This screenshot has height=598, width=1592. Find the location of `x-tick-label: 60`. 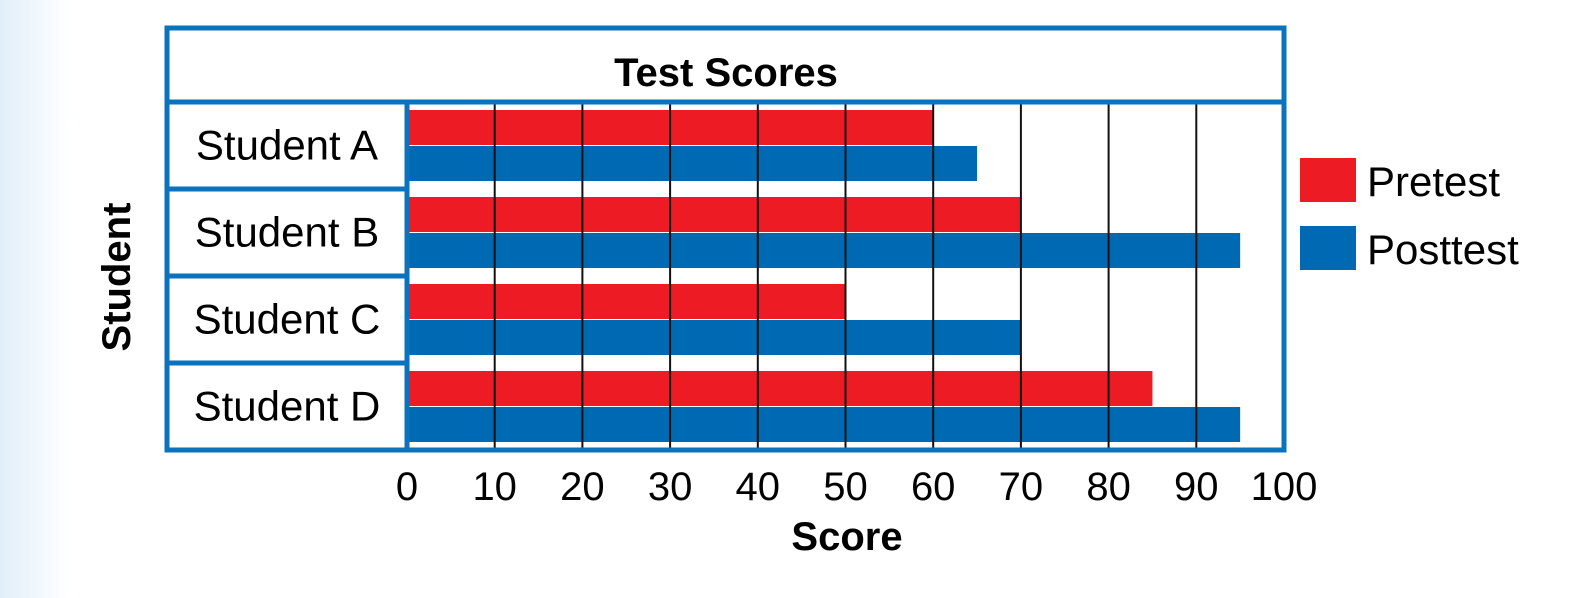

x-tick-label: 60 is located at coordinates (933, 487).